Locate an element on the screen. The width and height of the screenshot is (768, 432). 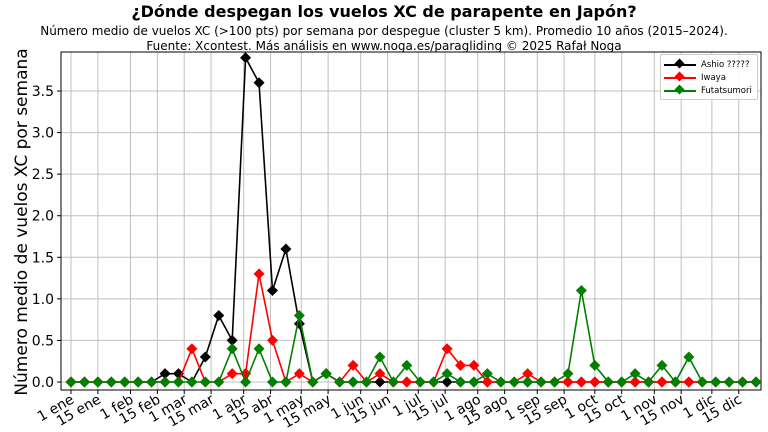
legend: Ashio ????? Iwaya Futatsumori is located at coordinates (709, 77).